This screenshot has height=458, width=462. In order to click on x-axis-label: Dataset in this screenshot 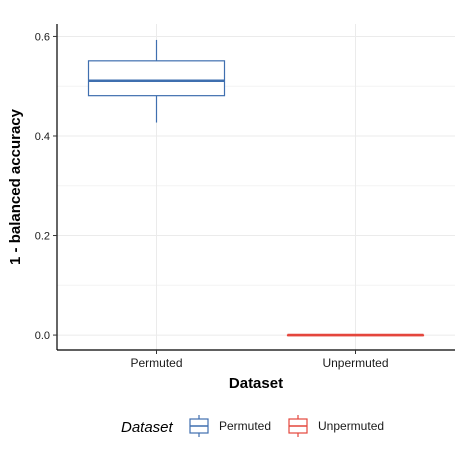, I will do `click(256, 383)`.